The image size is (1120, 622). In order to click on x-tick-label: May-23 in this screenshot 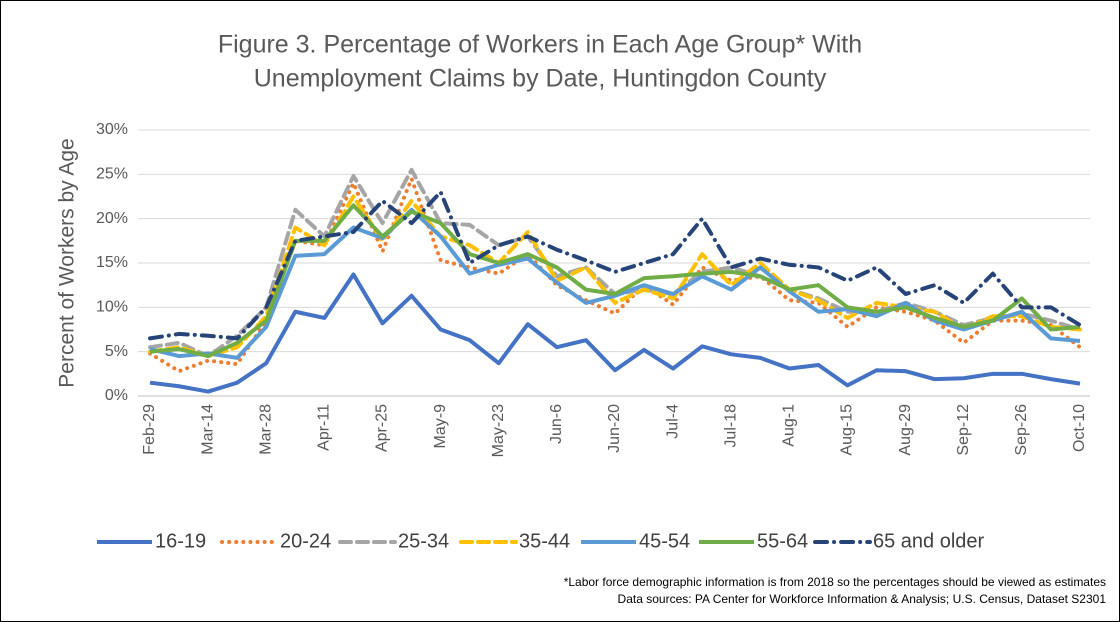, I will do `click(498, 430)`.